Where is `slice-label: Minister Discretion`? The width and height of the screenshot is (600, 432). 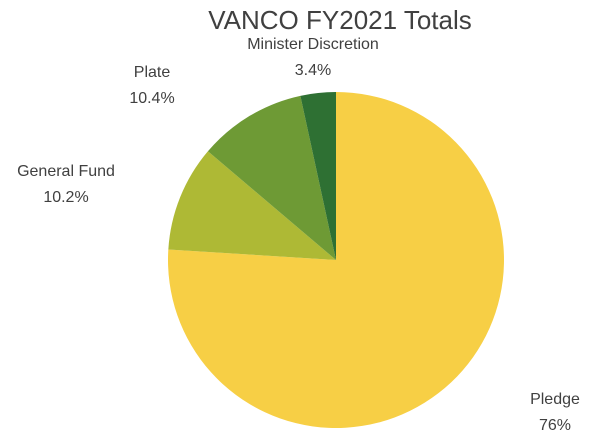 slice-label: Minister Discretion is located at coordinates (313, 44).